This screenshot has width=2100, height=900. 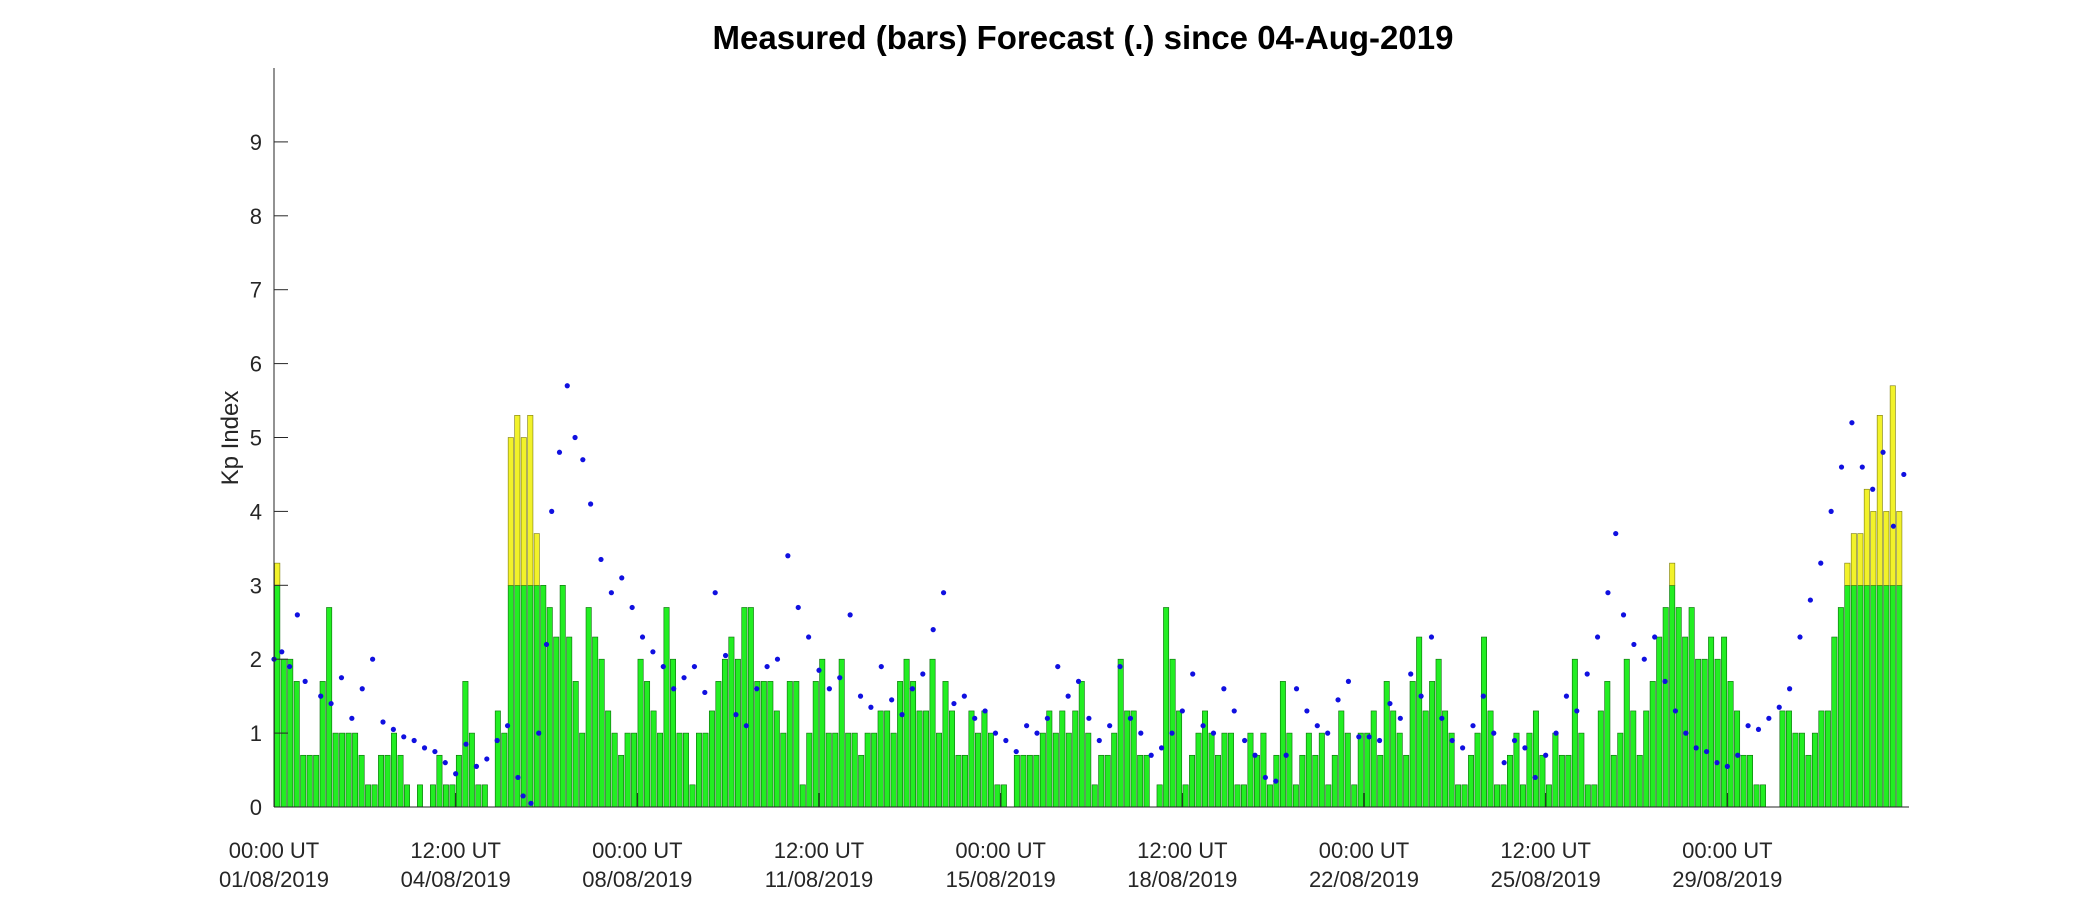 What do you see at coordinates (819, 879) in the screenshot?
I see `x-tick-label-date: 11/08/2019` at bounding box center [819, 879].